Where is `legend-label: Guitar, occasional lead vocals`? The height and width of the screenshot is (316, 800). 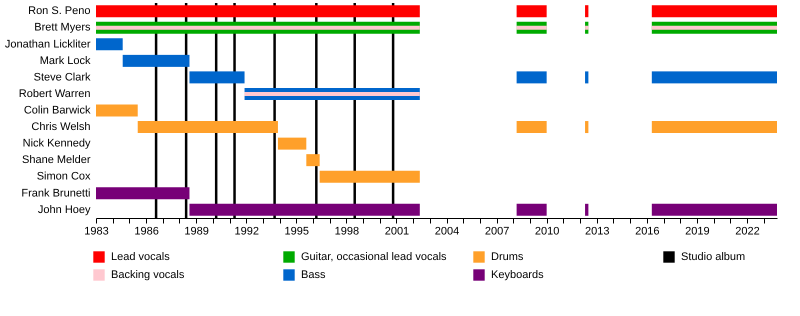 legend-label: Guitar, occasional lead vocals is located at coordinates (374, 257).